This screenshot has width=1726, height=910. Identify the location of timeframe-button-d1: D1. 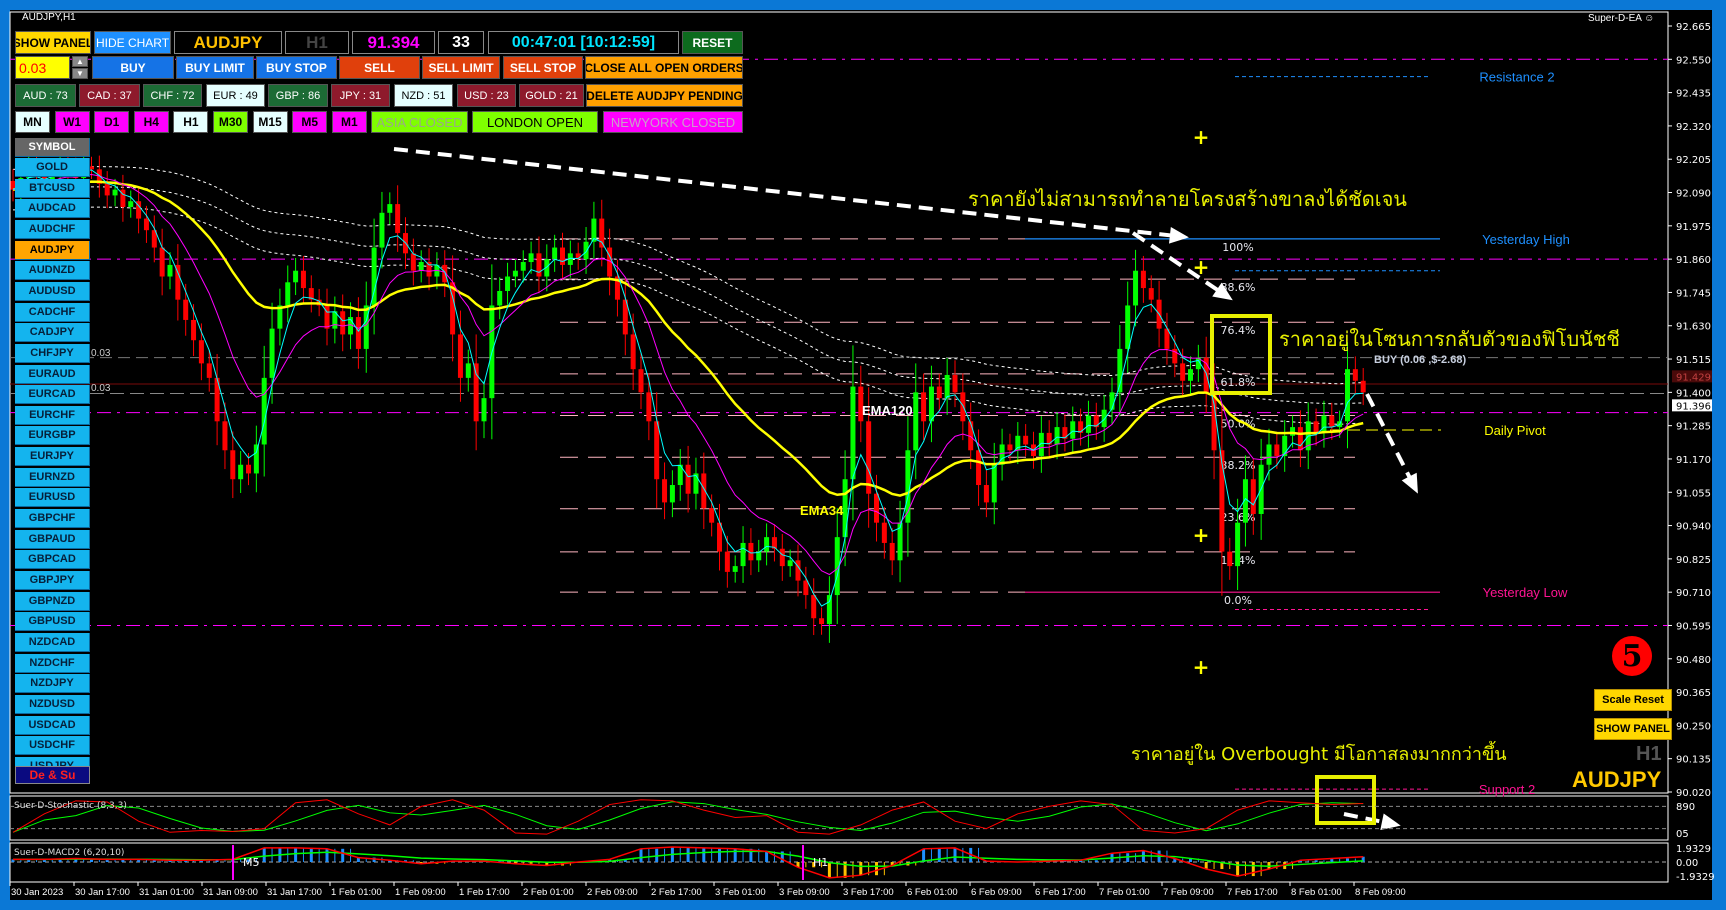
(112, 122).